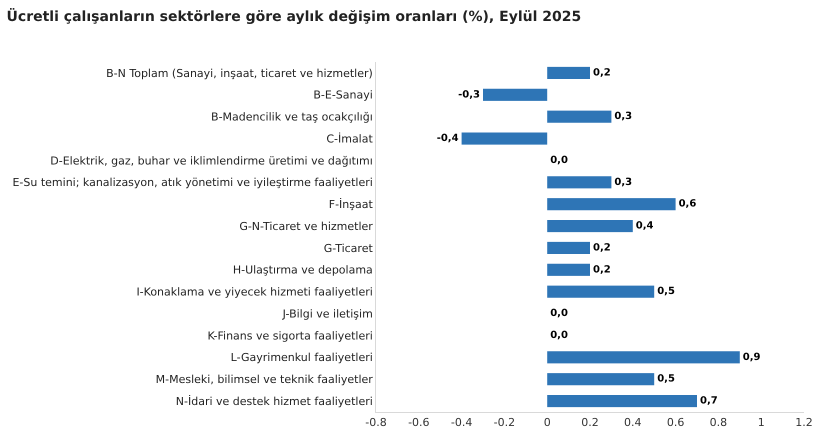 The width and height of the screenshot is (820, 442). Describe the element at coordinates (239, 73) in the screenshot. I see `y-tick-label: B-N Toplam (Sanayi, inşaat, ticaret ve hizmetler)` at that location.